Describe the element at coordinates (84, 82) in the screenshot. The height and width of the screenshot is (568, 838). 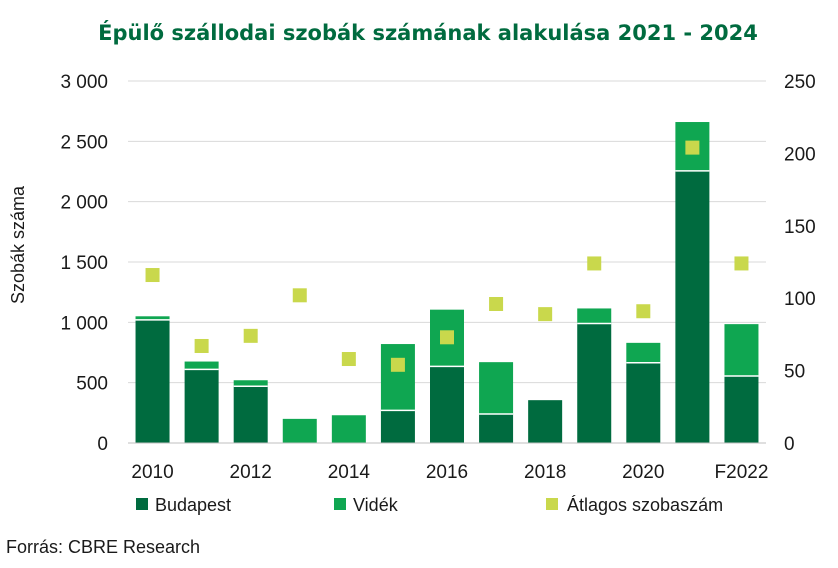
I see `y-tick-left: 3 000` at that location.